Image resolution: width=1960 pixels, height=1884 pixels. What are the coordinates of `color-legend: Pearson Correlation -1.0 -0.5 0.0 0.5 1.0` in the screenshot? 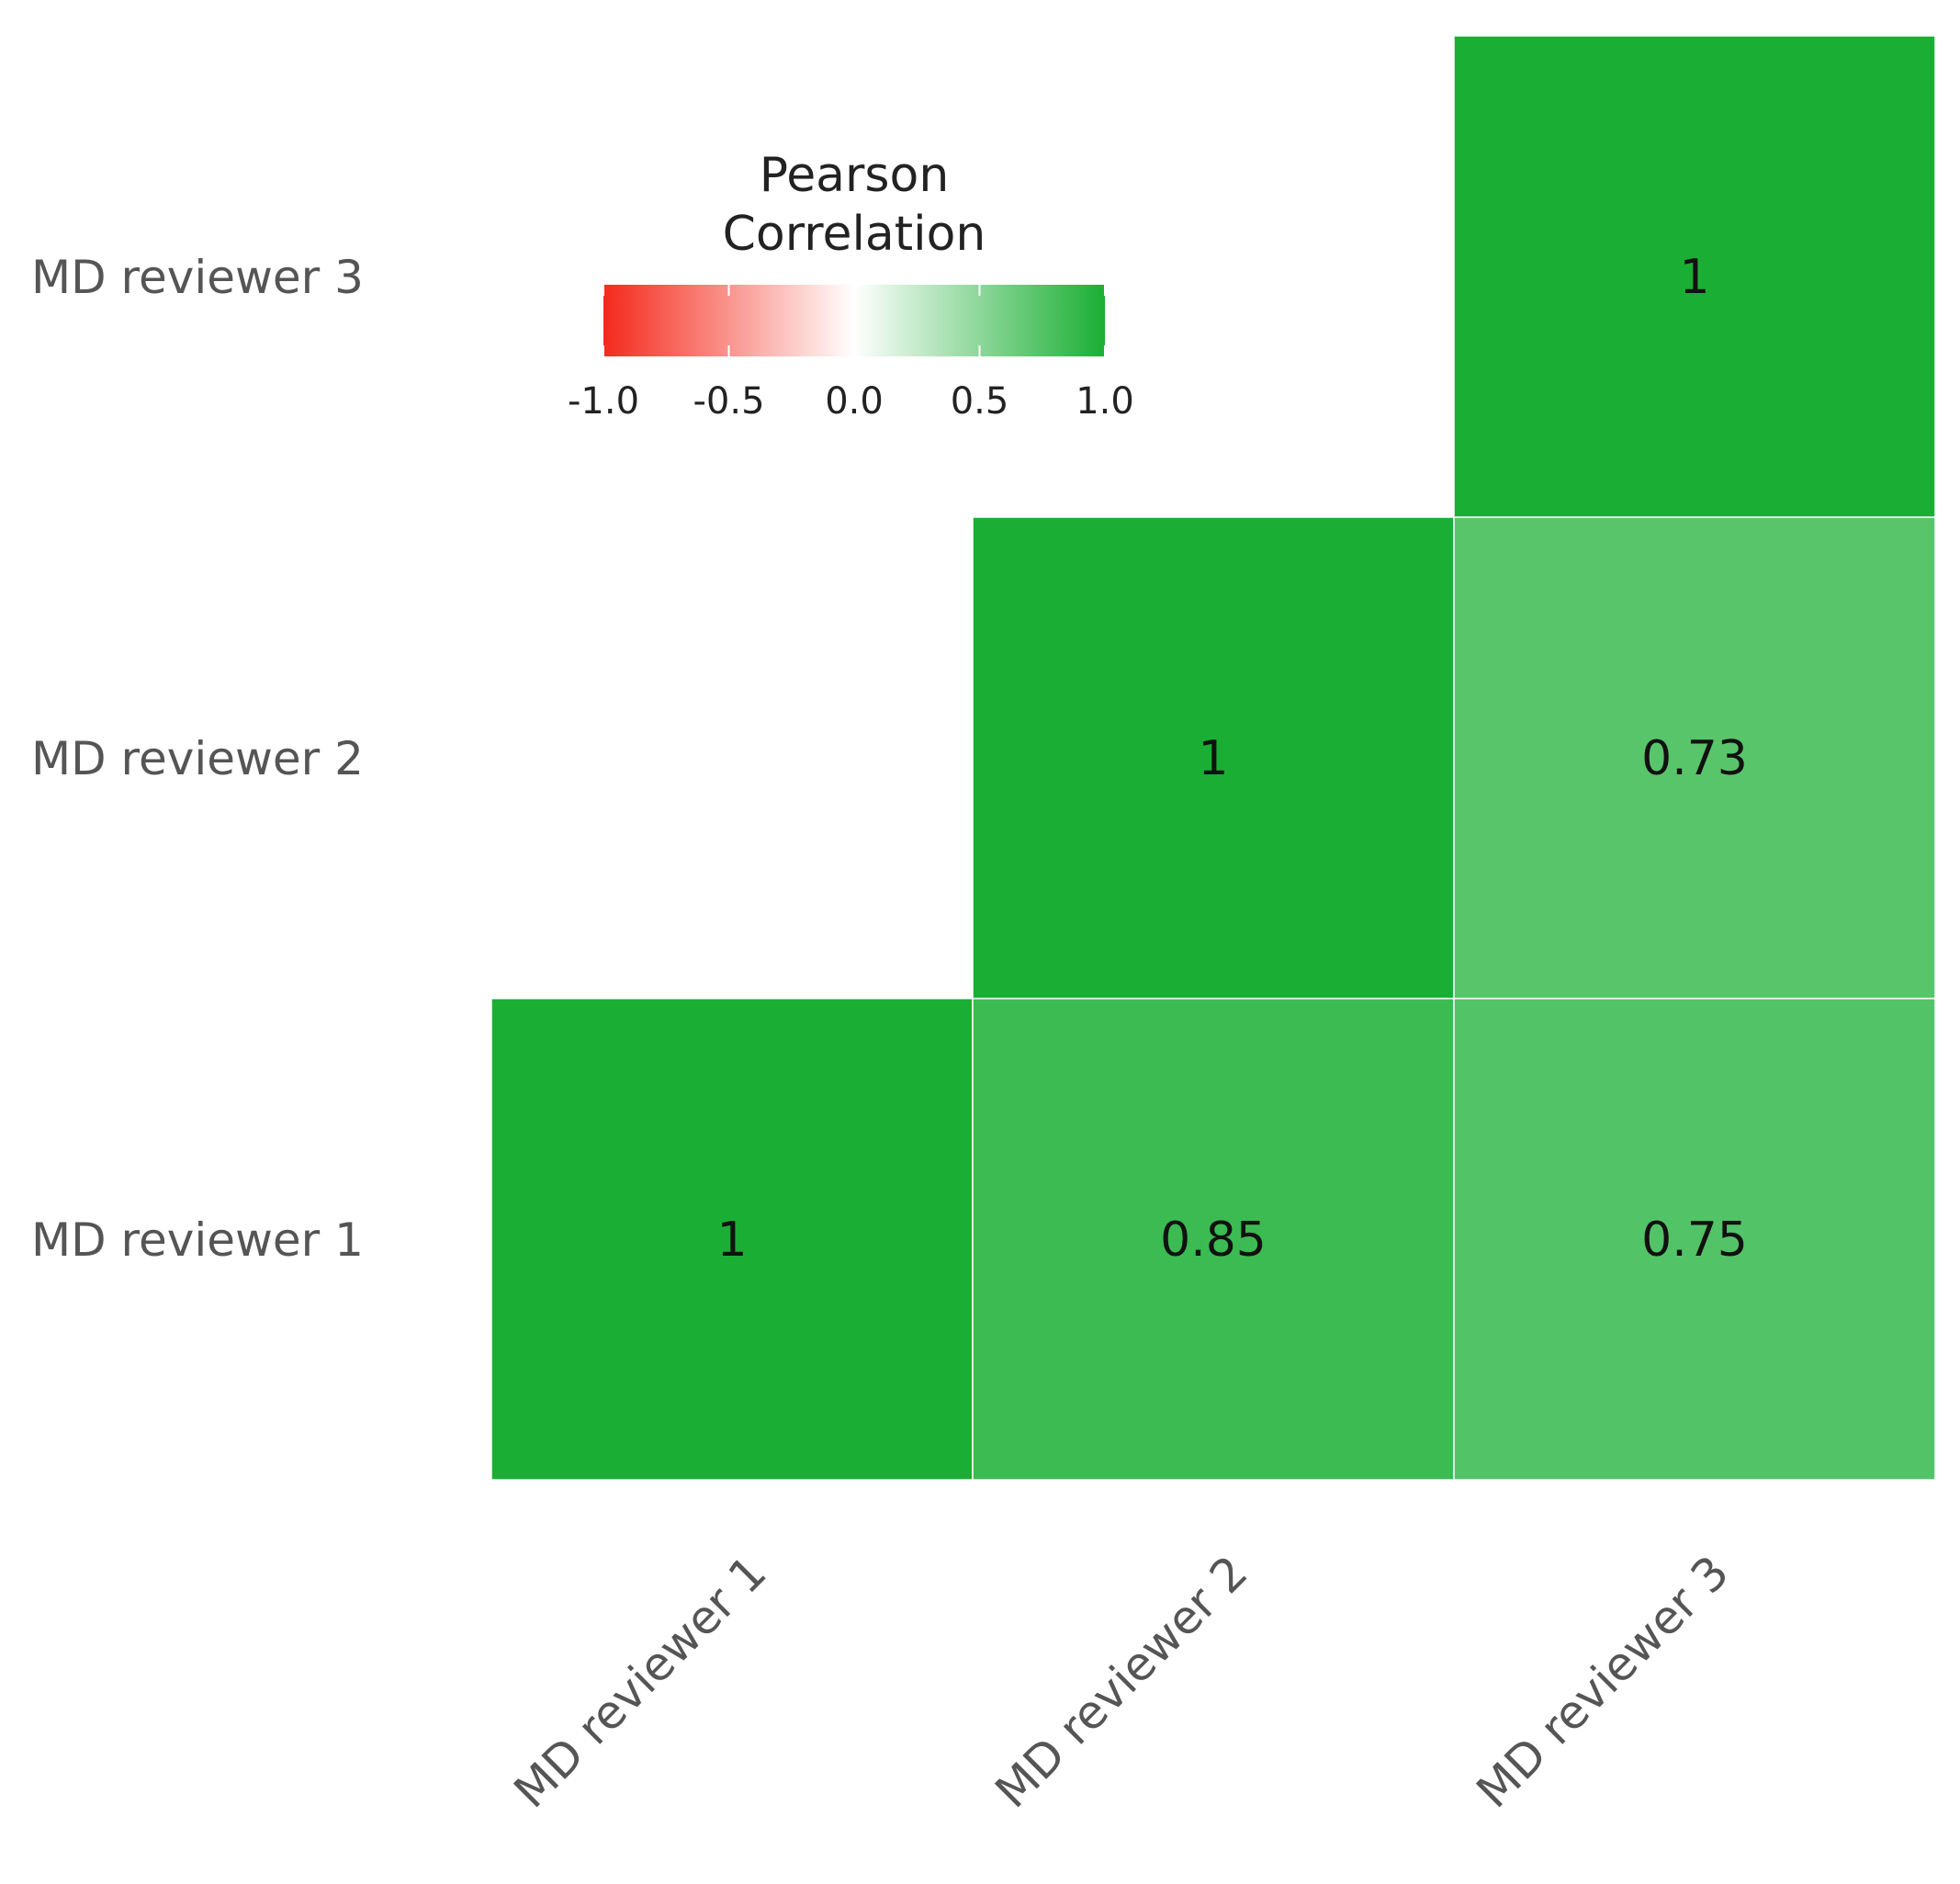 It's located at (851, 285).